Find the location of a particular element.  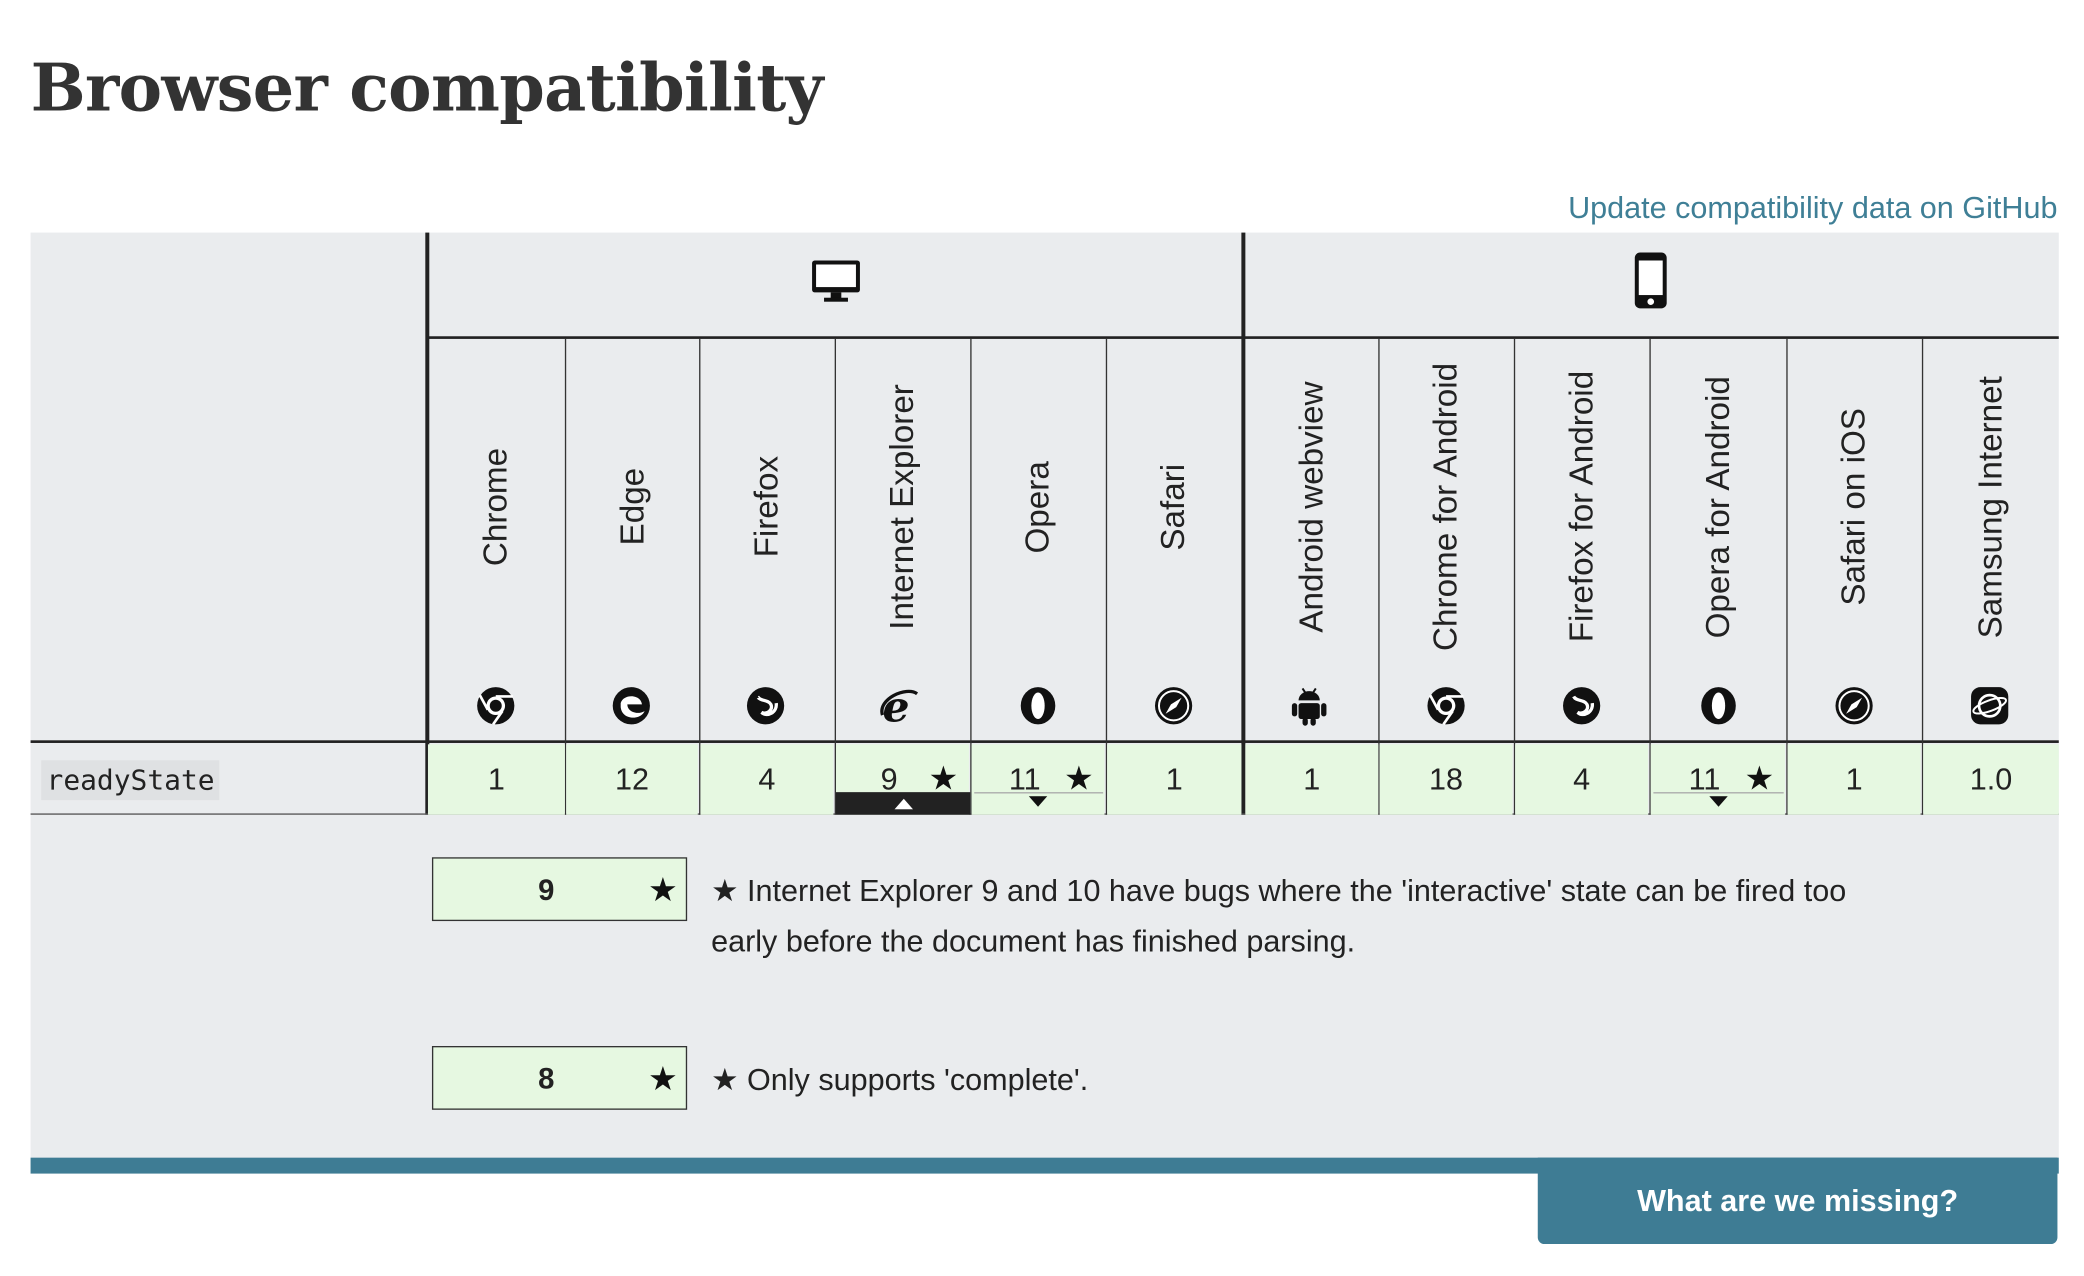

browser-name: Android webview is located at coordinates (1311, 507).